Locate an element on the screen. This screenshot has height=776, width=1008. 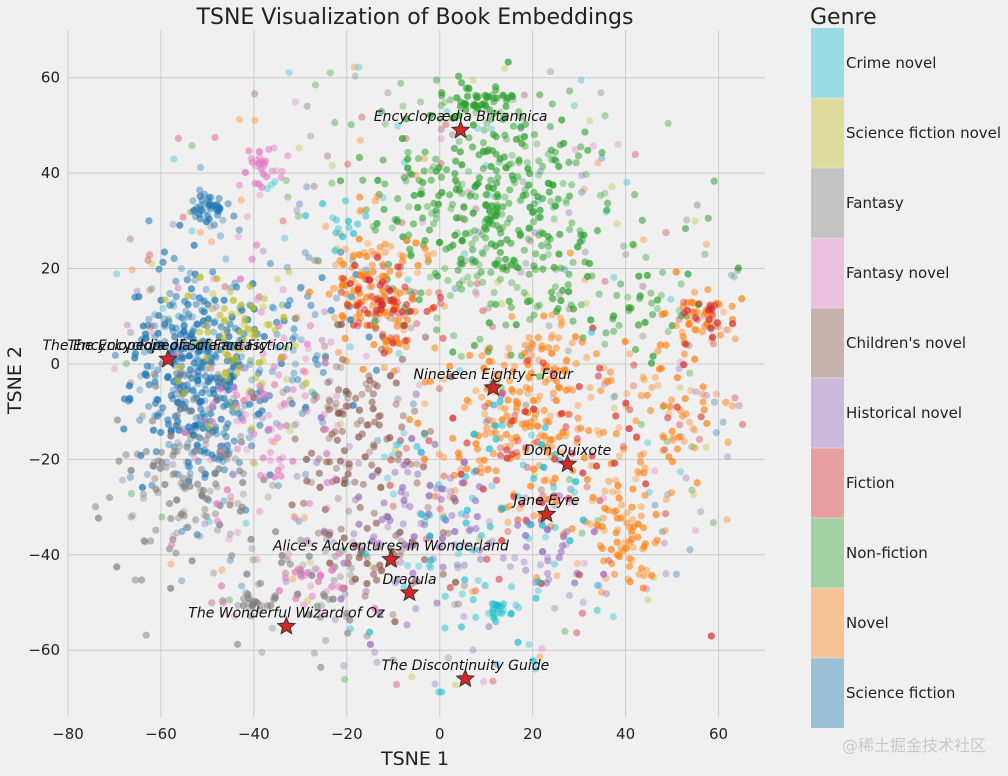
book-label: Dracula is located at coordinates (409, 580).